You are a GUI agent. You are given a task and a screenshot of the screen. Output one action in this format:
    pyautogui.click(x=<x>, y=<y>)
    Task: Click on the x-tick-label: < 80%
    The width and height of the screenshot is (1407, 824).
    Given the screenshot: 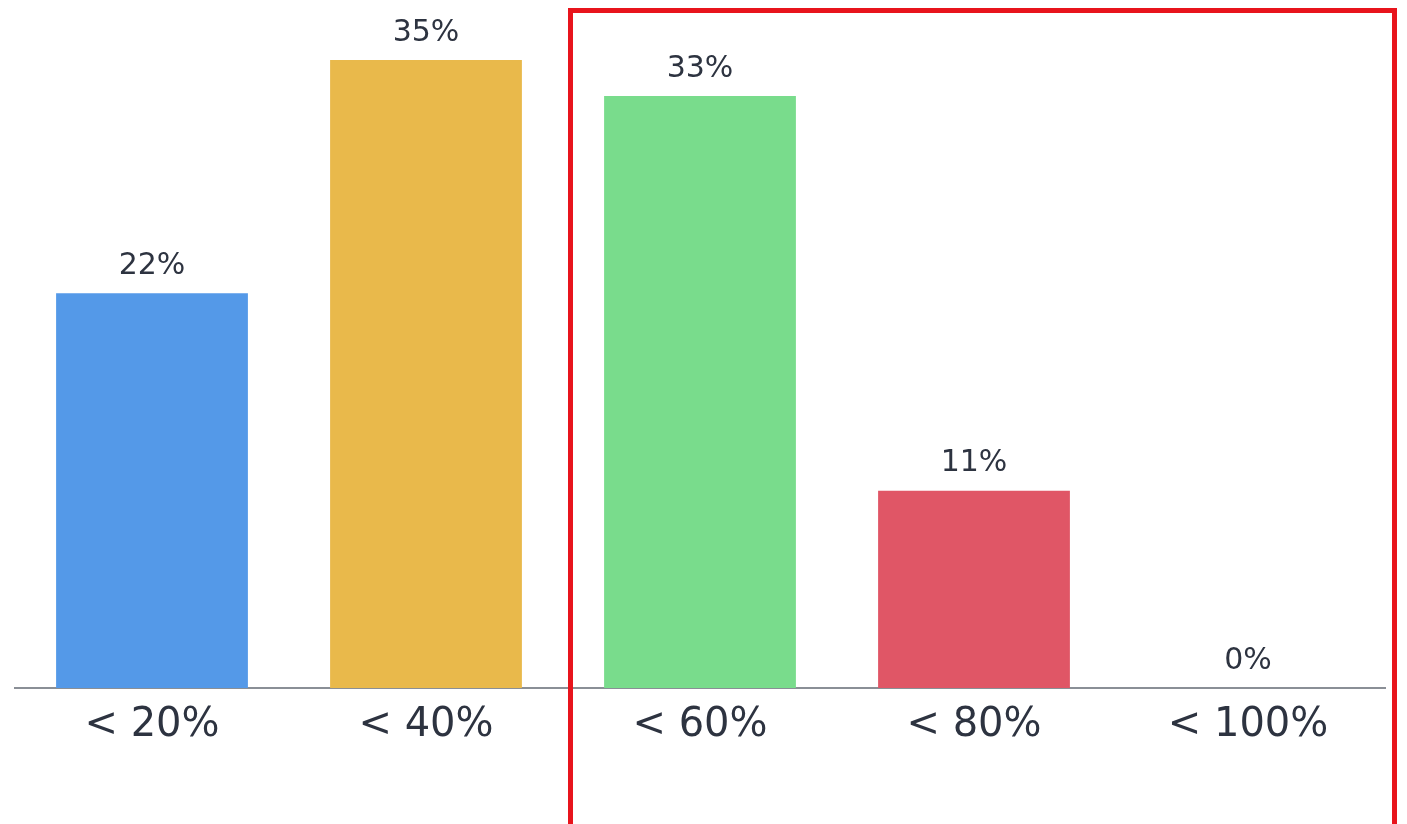 What is the action you would take?
    pyautogui.click(x=974, y=722)
    